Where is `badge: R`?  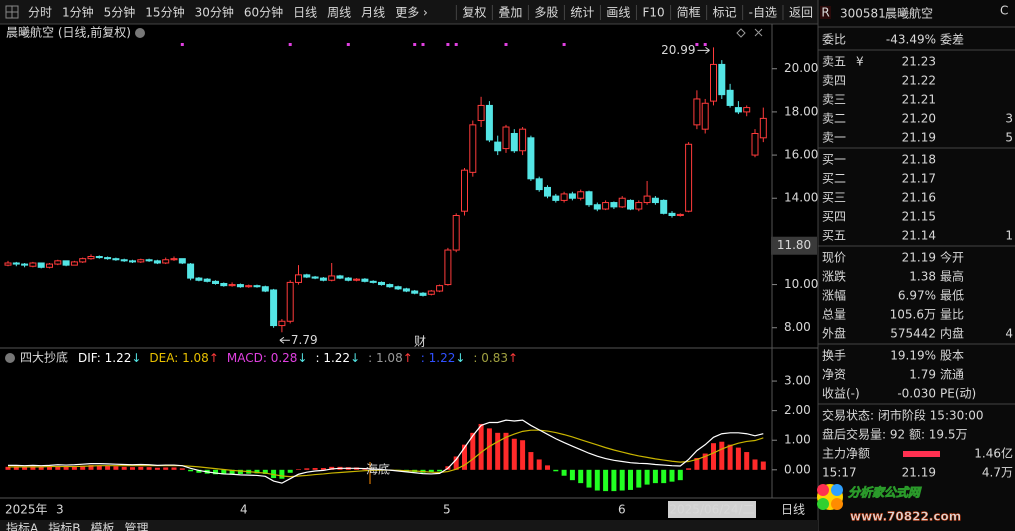 badge: R is located at coordinates (825, 13).